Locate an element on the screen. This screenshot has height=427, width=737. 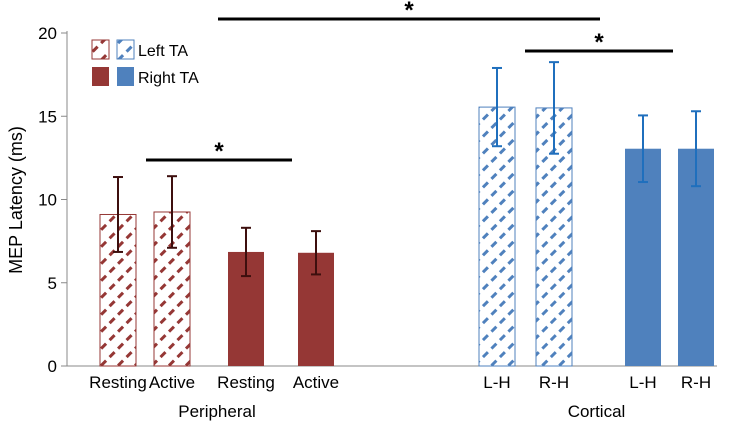
legend-swatch-left-ta-blue is located at coordinates (125, 49).